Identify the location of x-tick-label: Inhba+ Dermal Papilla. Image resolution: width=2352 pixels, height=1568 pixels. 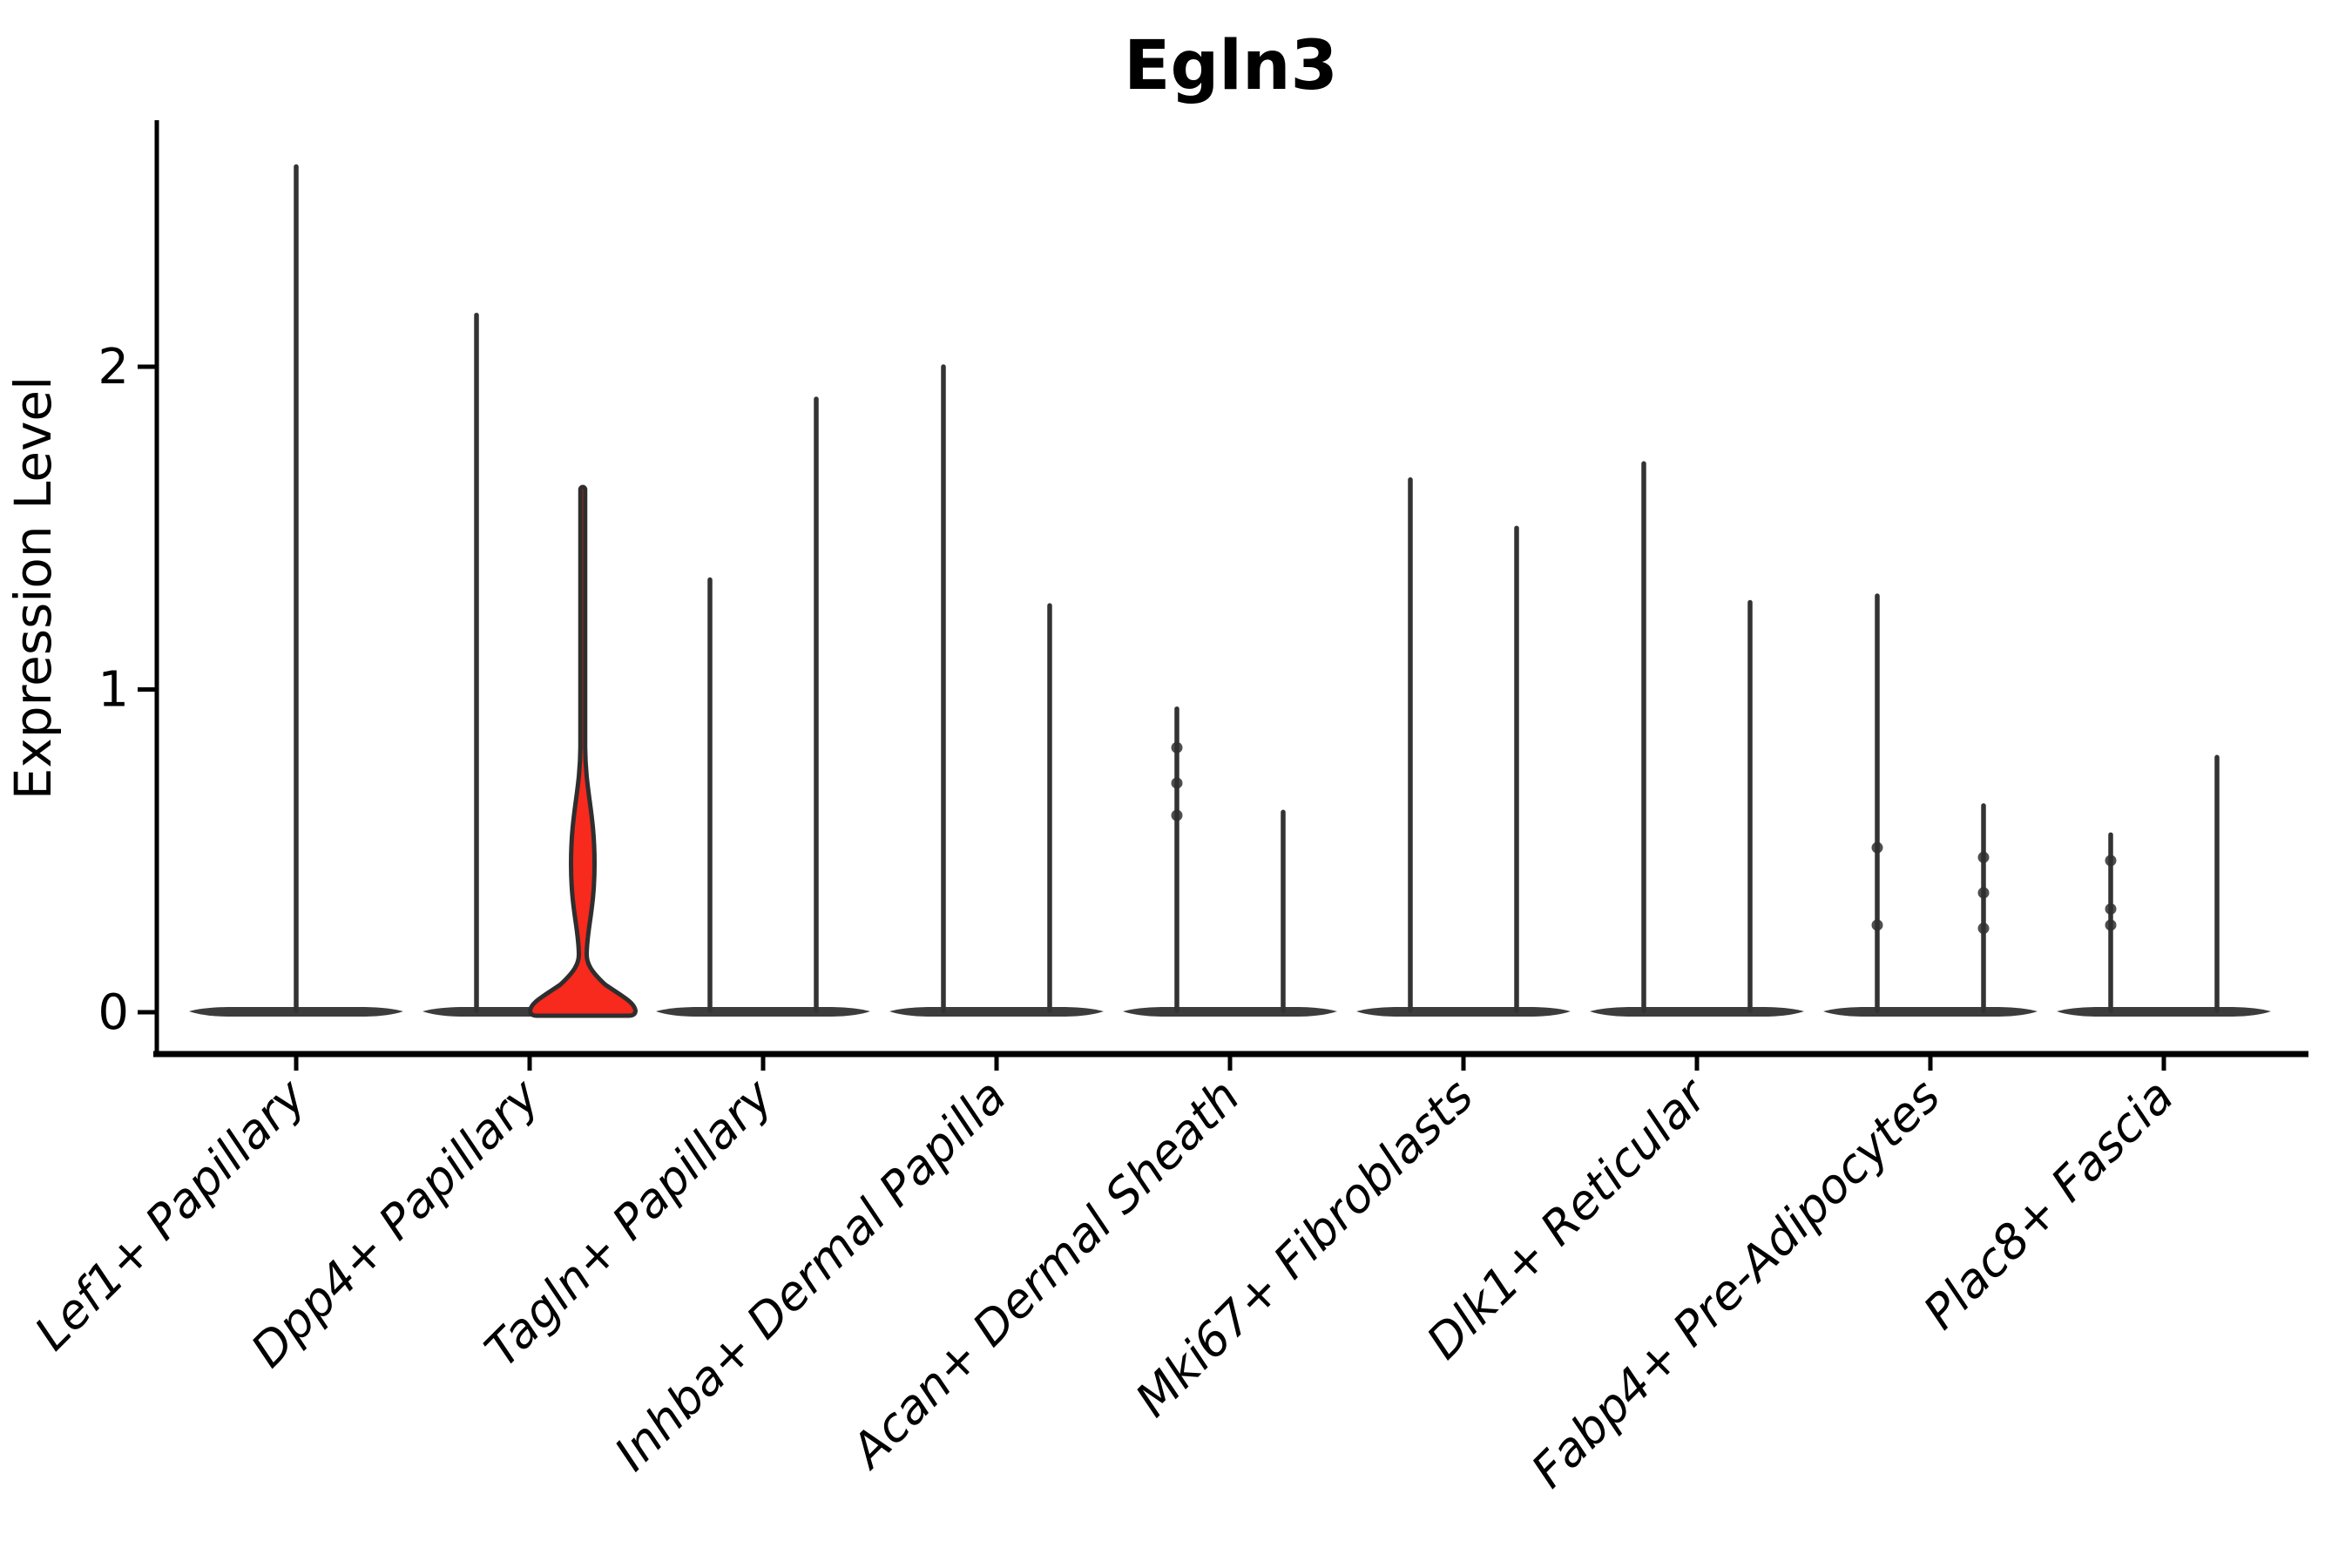
(810, 1275).